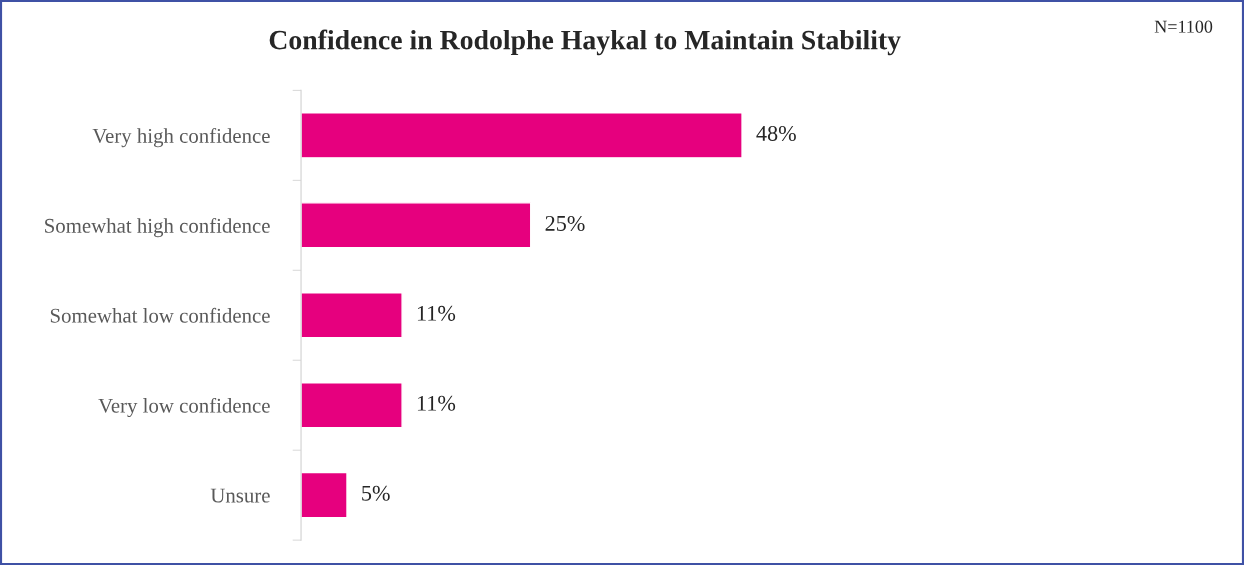 The height and width of the screenshot is (565, 1244). Describe the element at coordinates (585, 42) in the screenshot. I see `chart-title: Confidence in Rodolphe Haykal to Maintain Stability` at that location.